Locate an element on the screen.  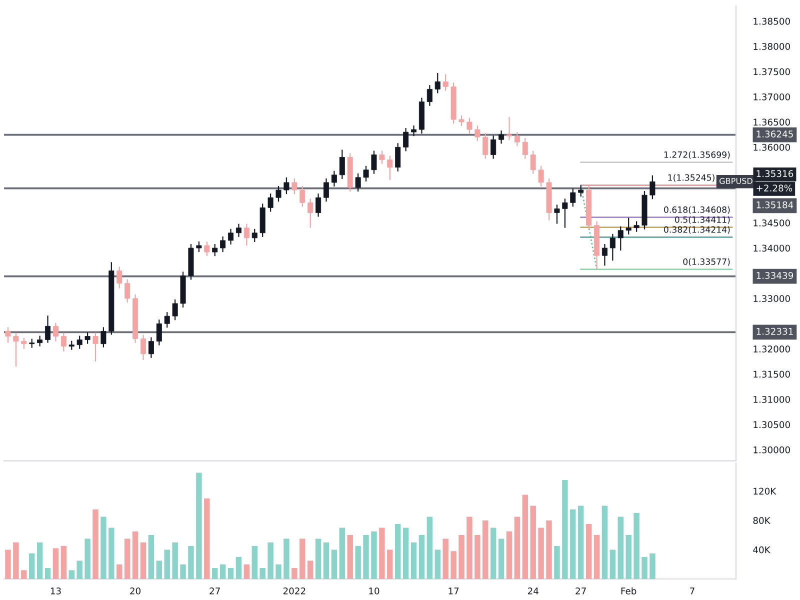
series-label: 0.5(1.34411) is located at coordinates (702, 220).